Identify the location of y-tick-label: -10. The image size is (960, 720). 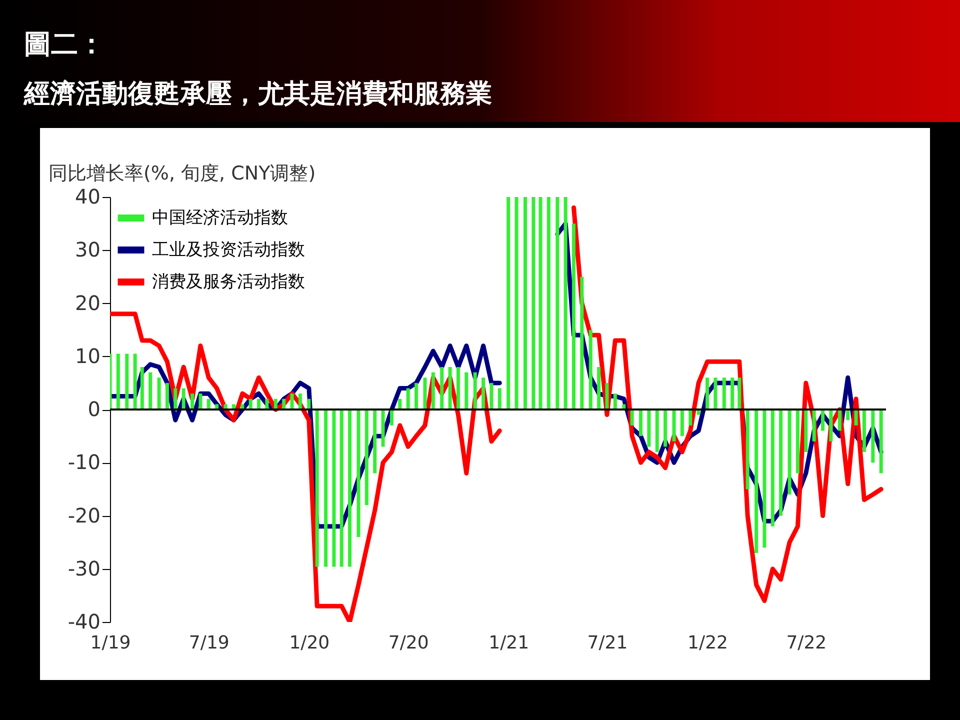
(84, 462).